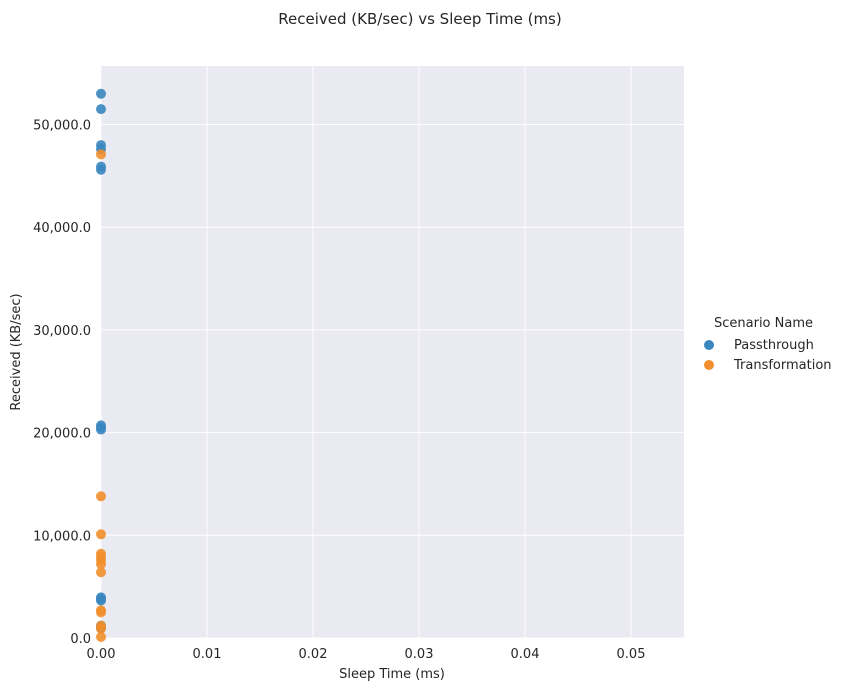 This screenshot has width=850, height=695. Describe the element at coordinates (101, 654) in the screenshot. I see `x-tick-label: 0.00` at that location.